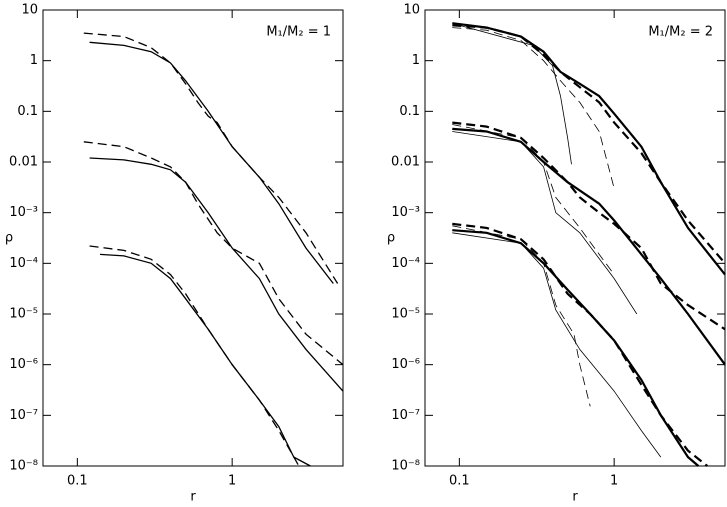  I want to click on annotation: M₁/M₂ = 2, so click(680, 32).